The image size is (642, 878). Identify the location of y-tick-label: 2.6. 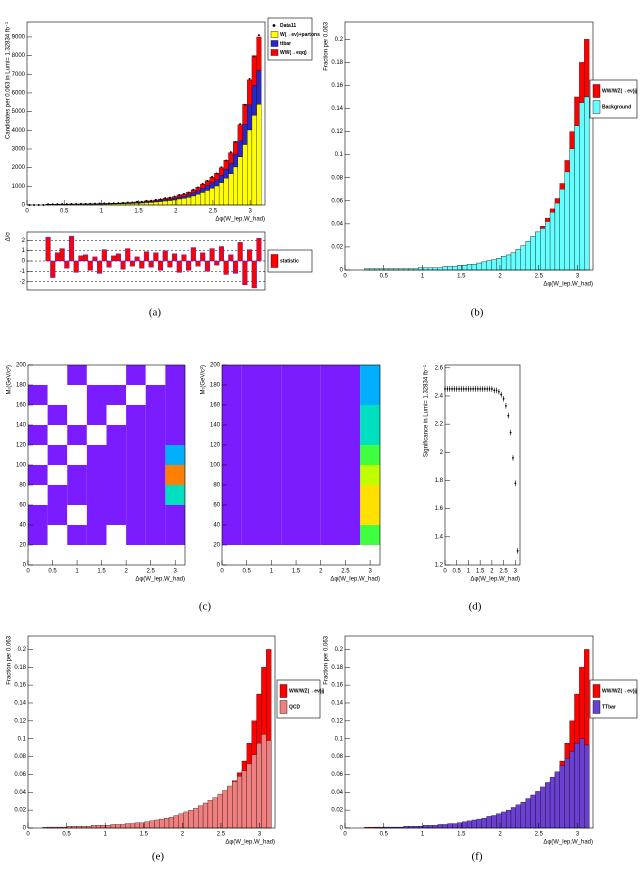
(439, 368).